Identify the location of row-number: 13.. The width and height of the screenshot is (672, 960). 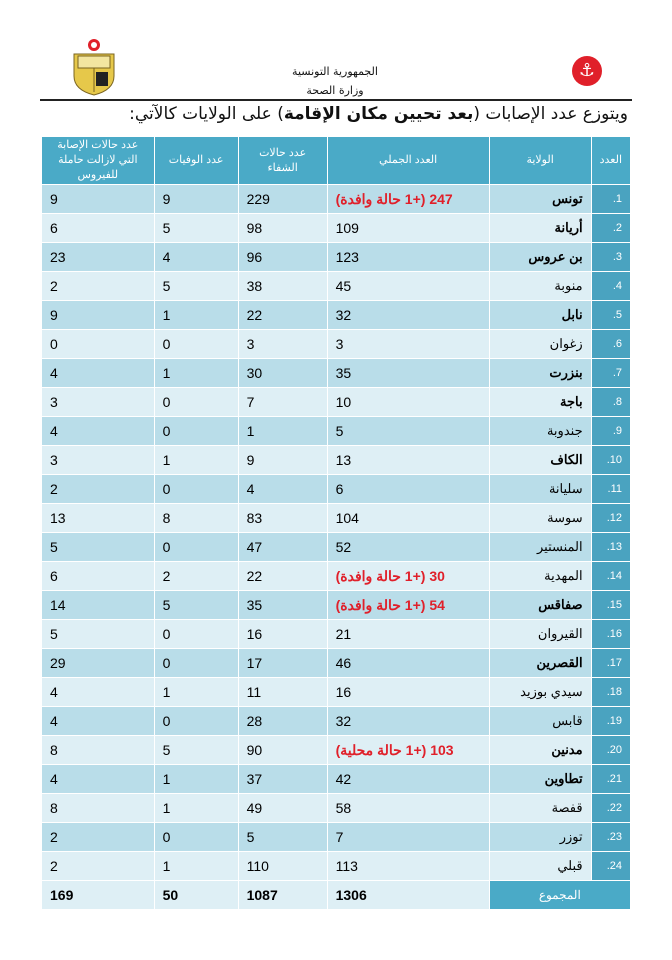
(611, 547).